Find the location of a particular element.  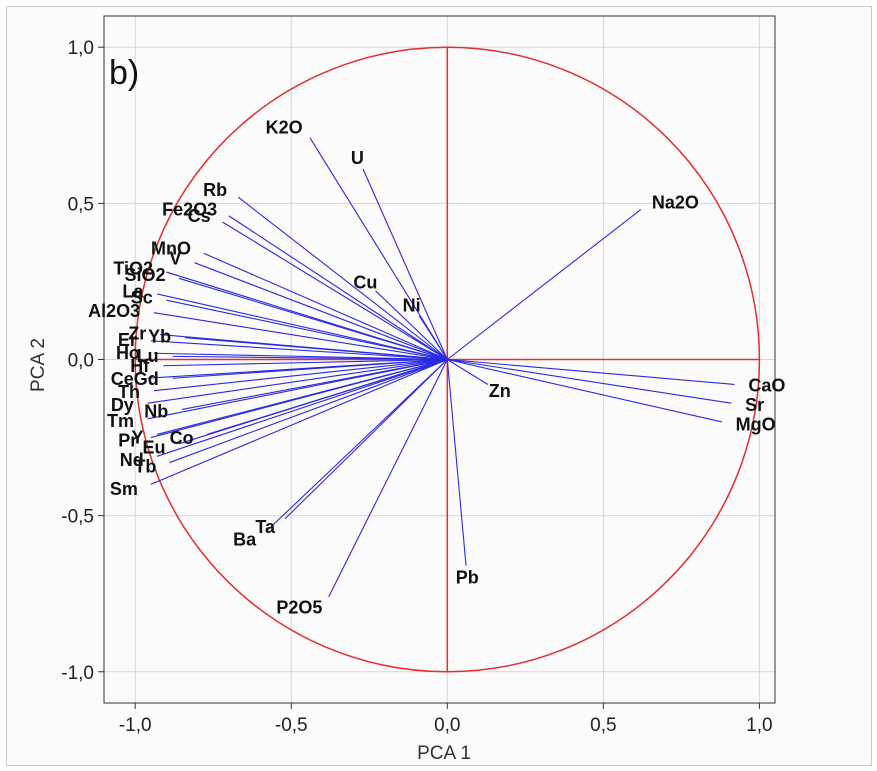

y-axis-label: PCA 2 is located at coordinates (38, 365).